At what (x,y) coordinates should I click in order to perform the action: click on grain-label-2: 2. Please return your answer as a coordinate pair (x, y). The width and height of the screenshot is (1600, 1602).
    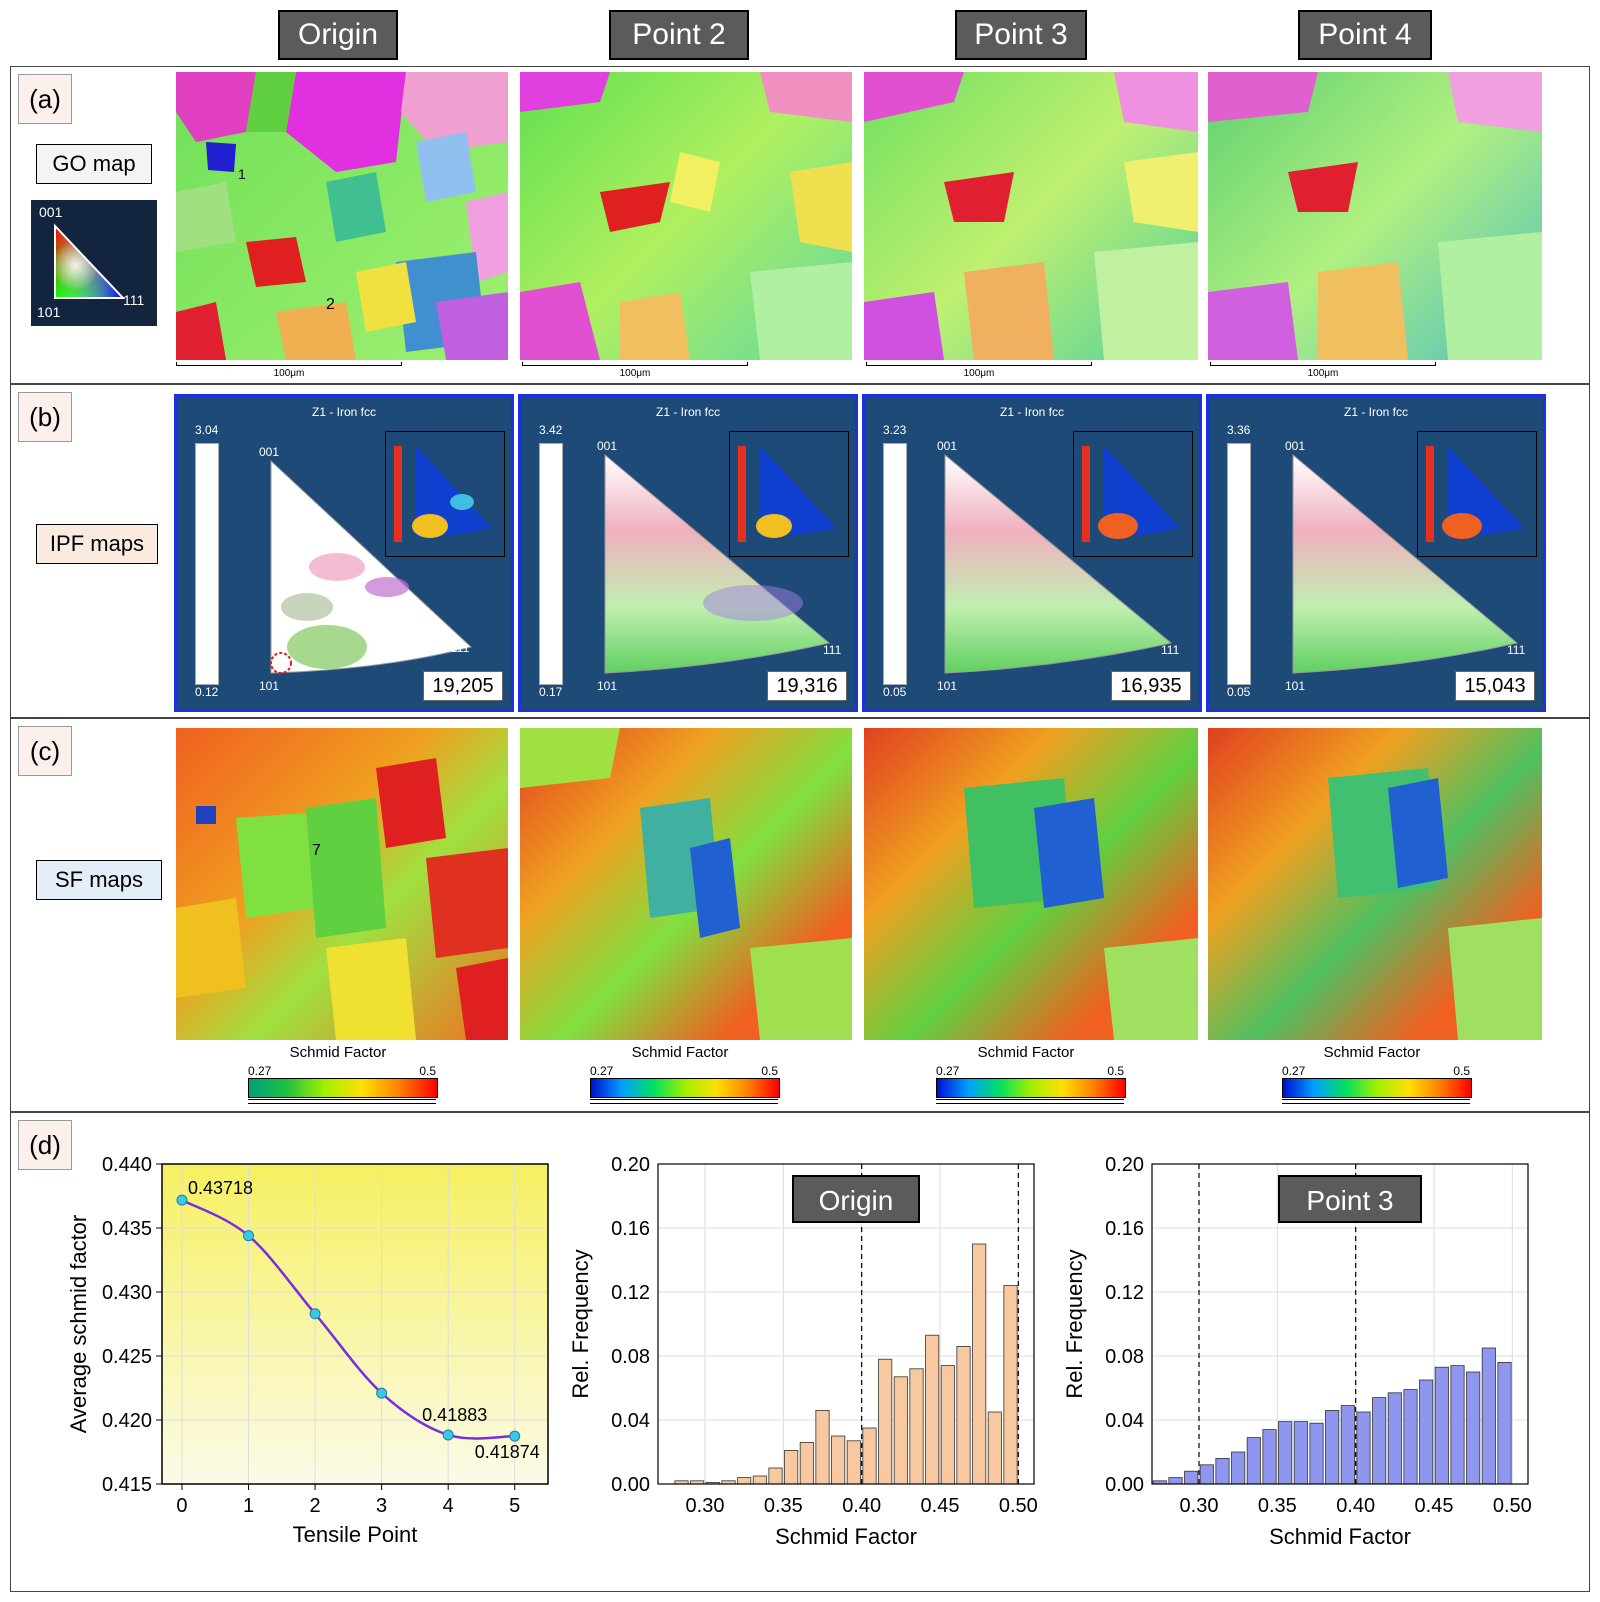
    Looking at the image, I should click on (330, 304).